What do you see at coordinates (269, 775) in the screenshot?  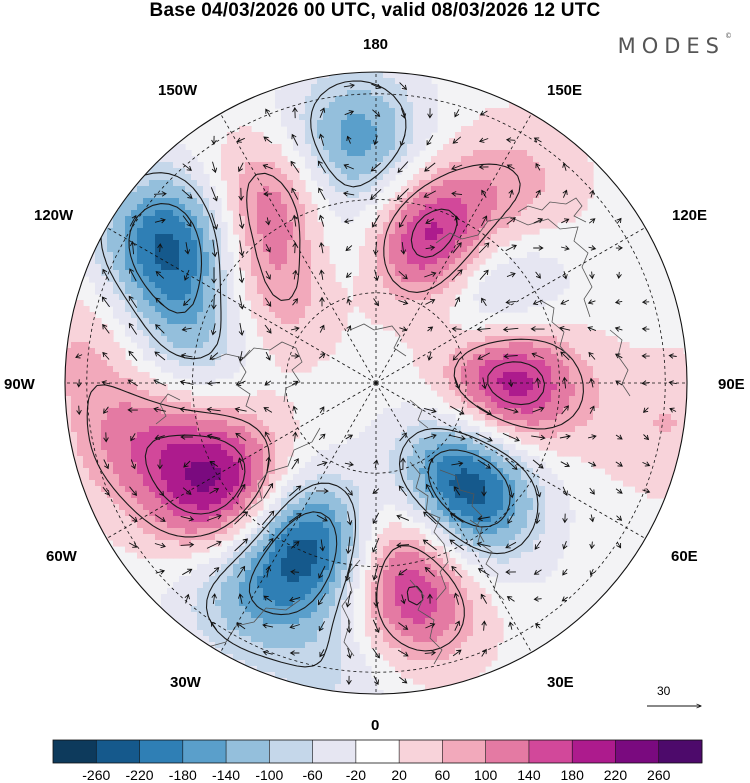 I see `colorbar-tick-label: -100` at bounding box center [269, 775].